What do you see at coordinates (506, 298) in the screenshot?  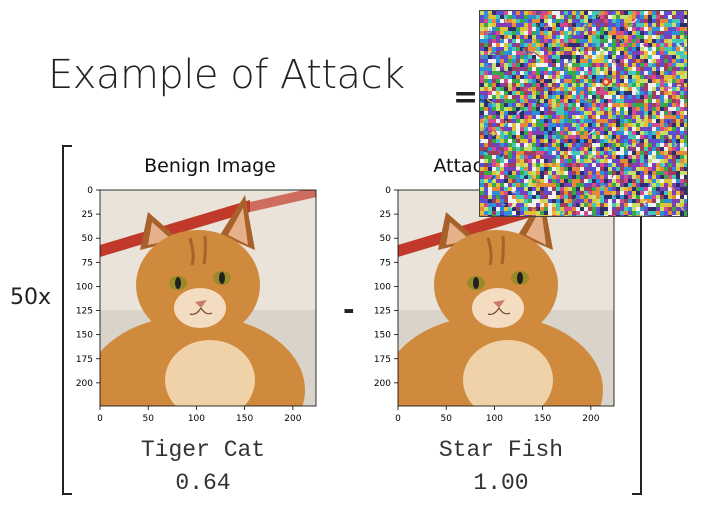 I see `attacked-cat-photo` at bounding box center [506, 298].